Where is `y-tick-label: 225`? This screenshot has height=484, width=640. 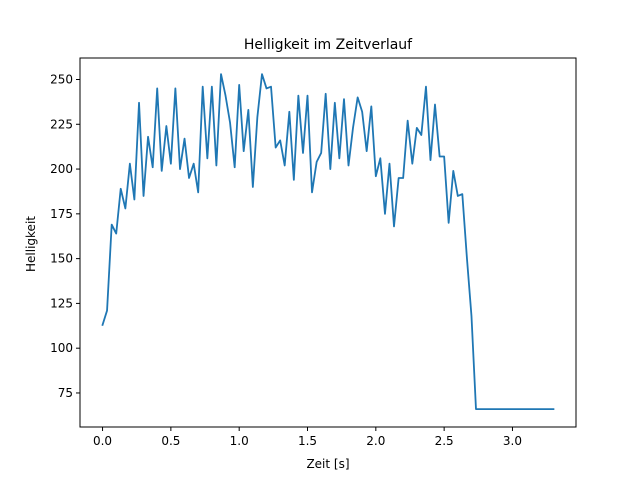
y-tick-label: 225 is located at coordinates (61, 124).